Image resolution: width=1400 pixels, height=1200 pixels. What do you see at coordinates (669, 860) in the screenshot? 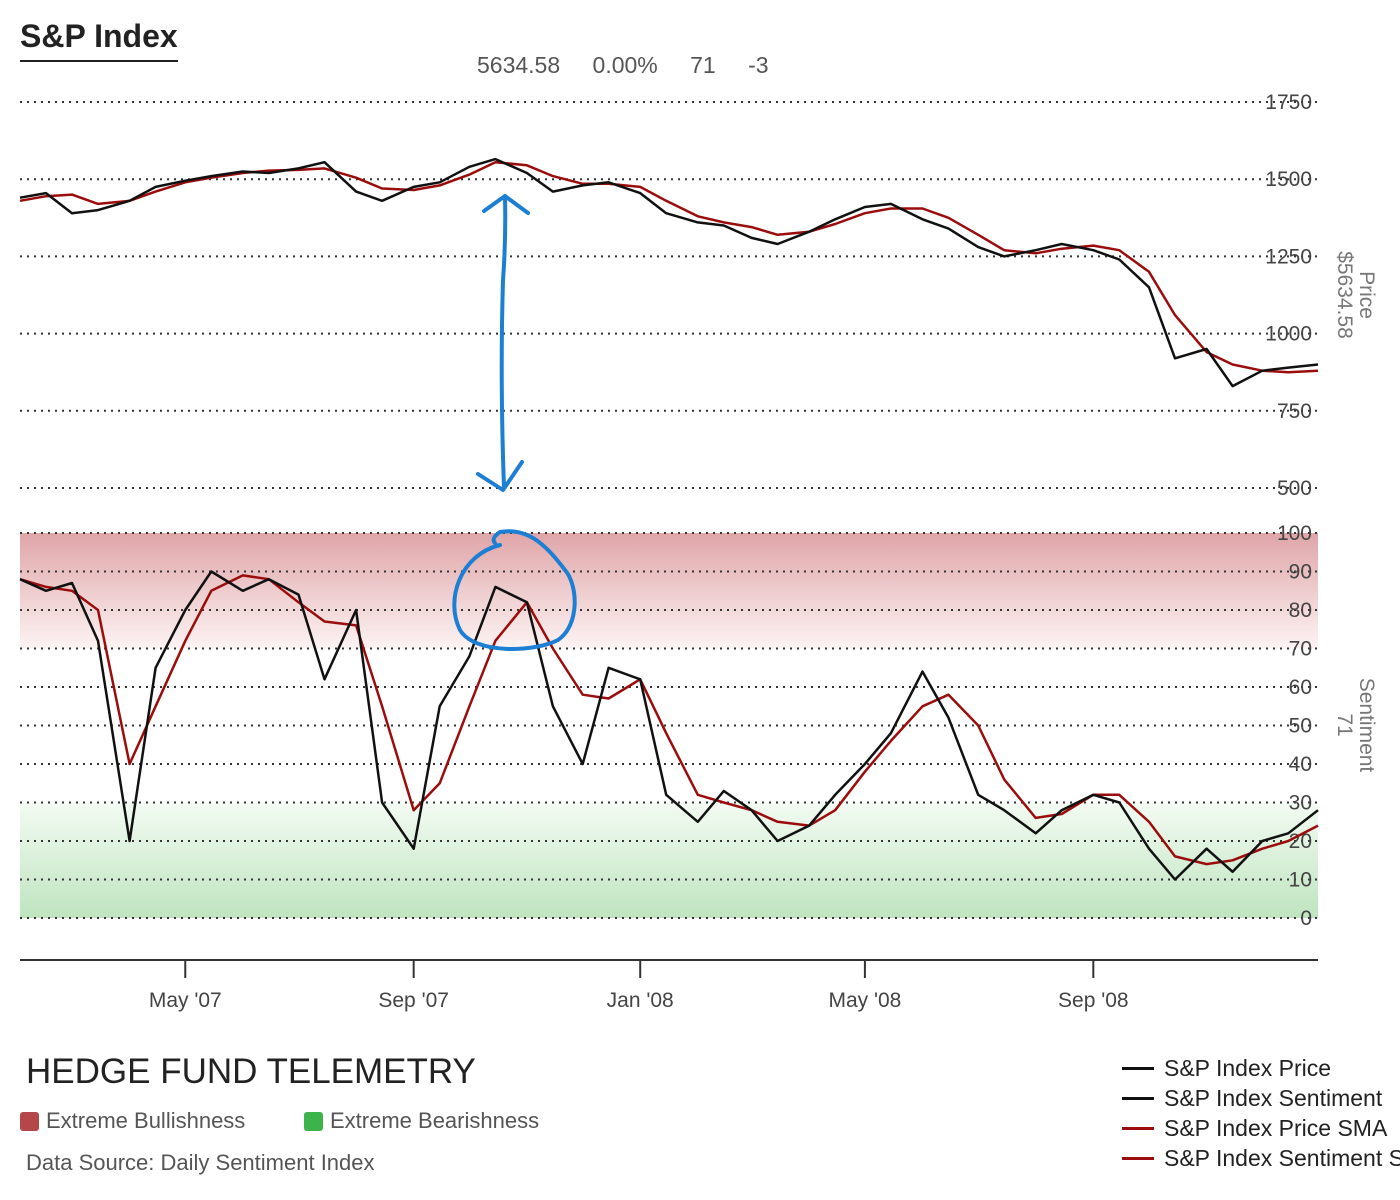
I see `extreme-bearishness-zone` at bounding box center [669, 860].